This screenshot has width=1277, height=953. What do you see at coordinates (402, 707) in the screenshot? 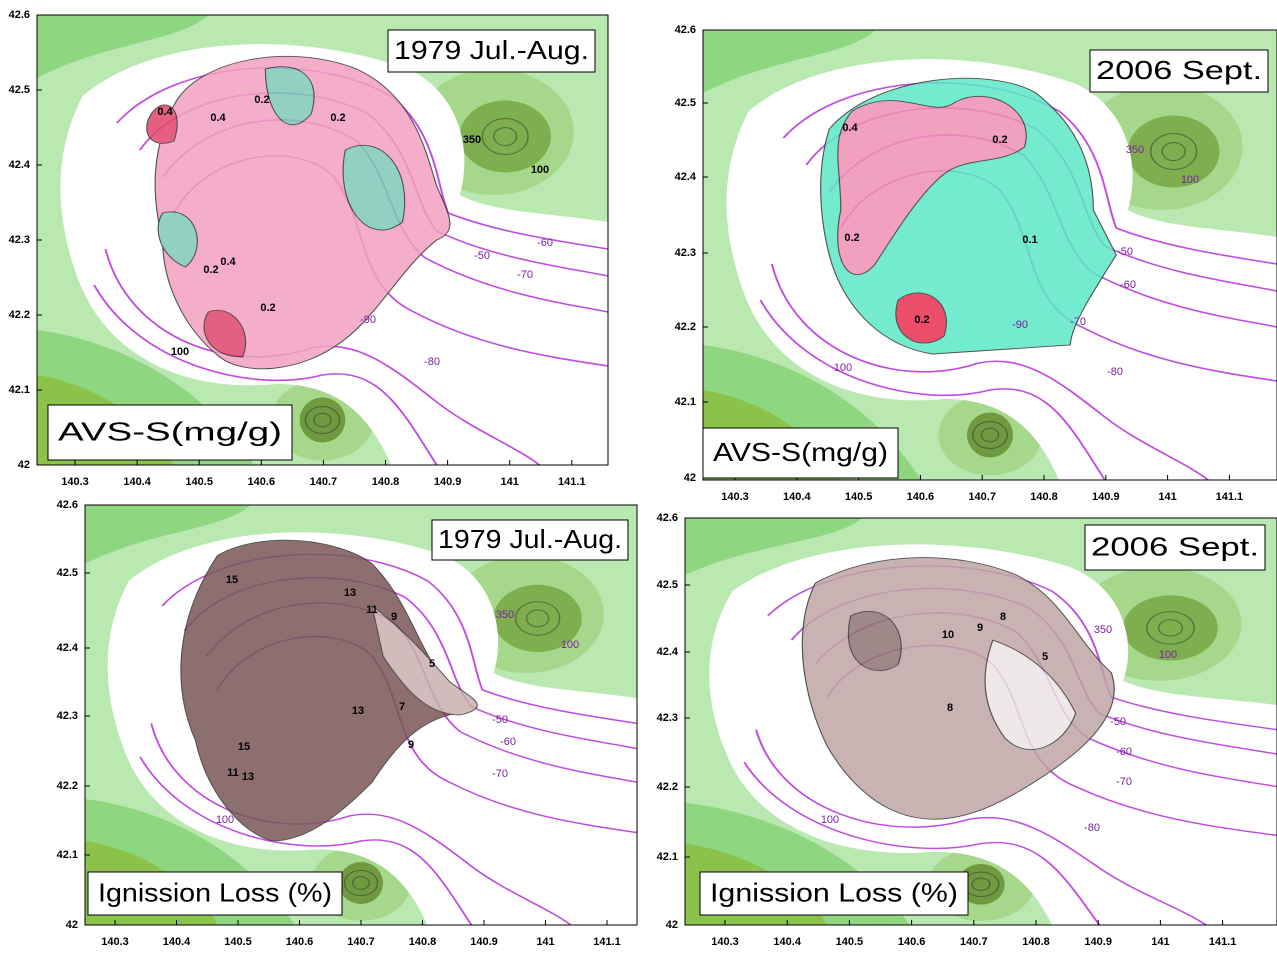
I see `contour-label: 7` at bounding box center [402, 707].